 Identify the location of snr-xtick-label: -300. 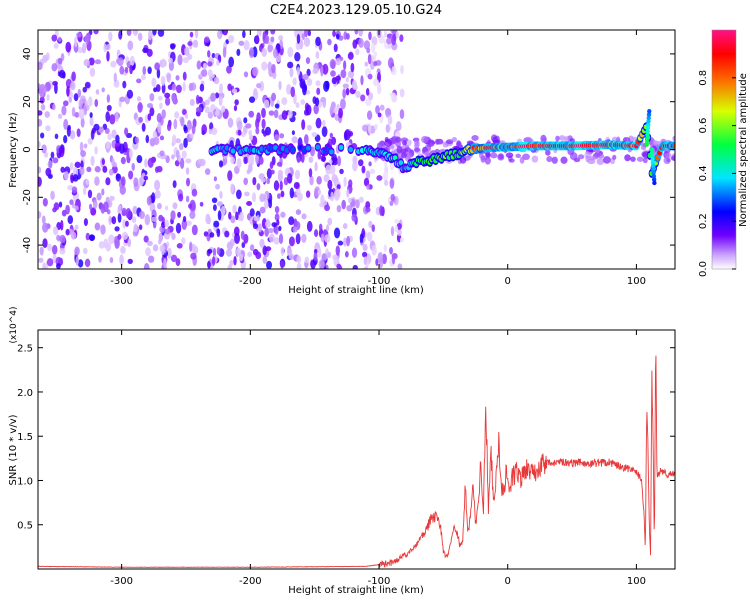
(121, 581).